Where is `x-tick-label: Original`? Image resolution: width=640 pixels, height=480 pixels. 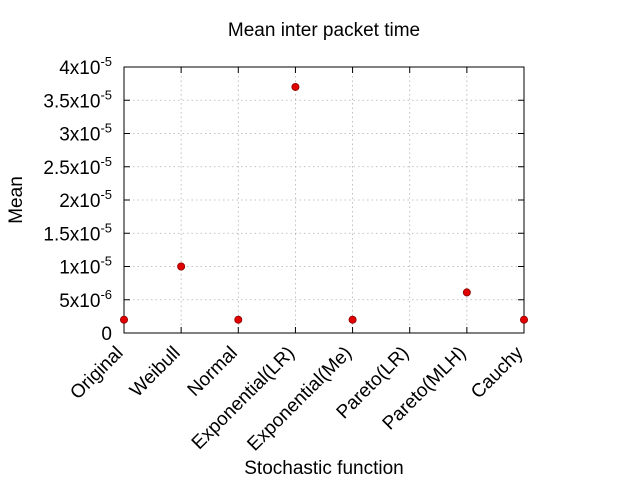 x-tick-label: Original is located at coordinates (96, 373).